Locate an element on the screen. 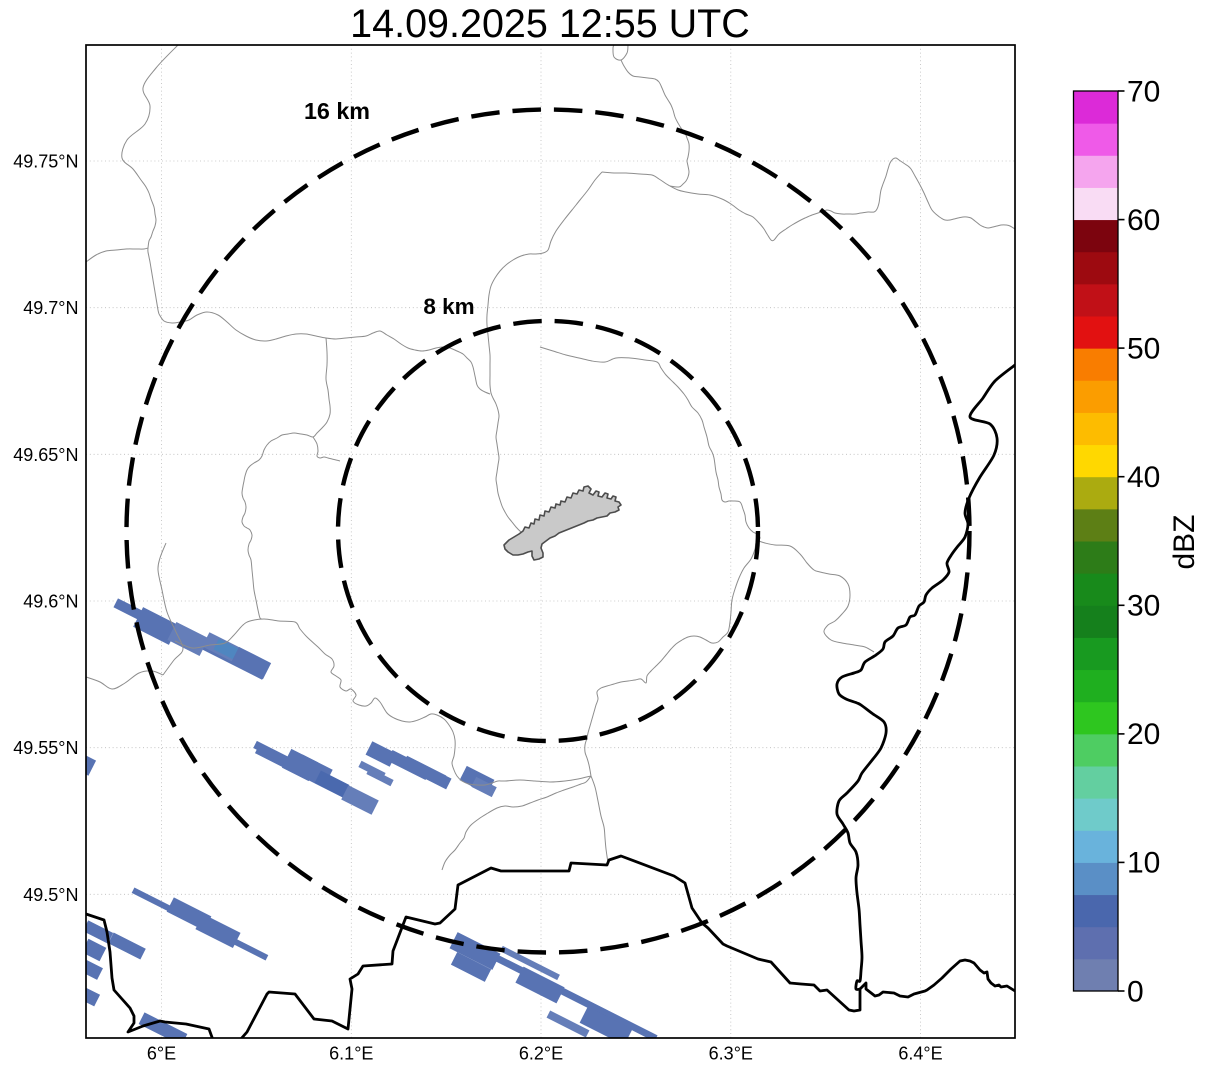 Image resolution: width=1207 pixels, height=1073 pixels. svg-text: 14.09.2025 12:55 UTC is located at coordinates (550, 24).